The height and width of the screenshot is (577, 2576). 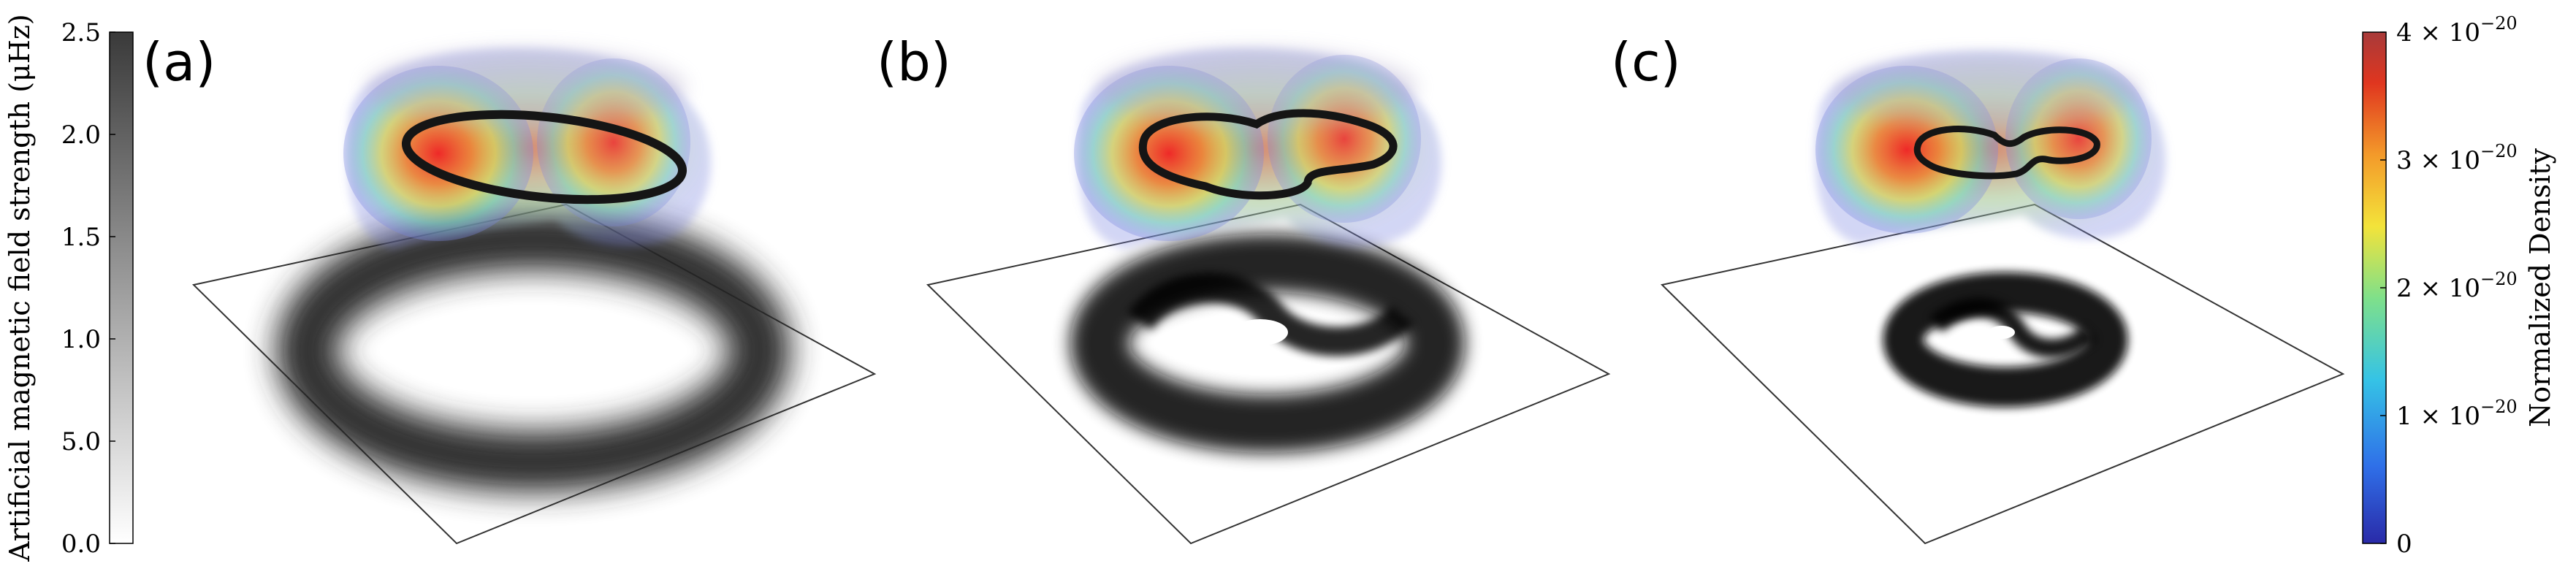 I want to click on panel-label: (c), so click(x=1646, y=62).